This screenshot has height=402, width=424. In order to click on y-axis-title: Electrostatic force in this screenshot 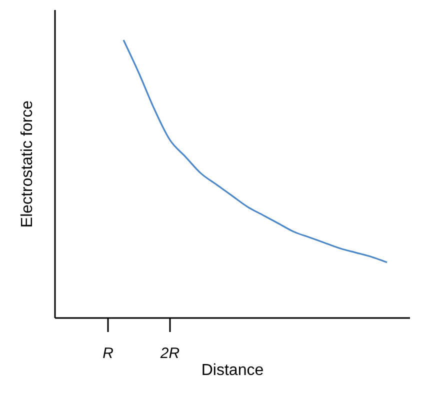, I will do `click(27, 164)`.